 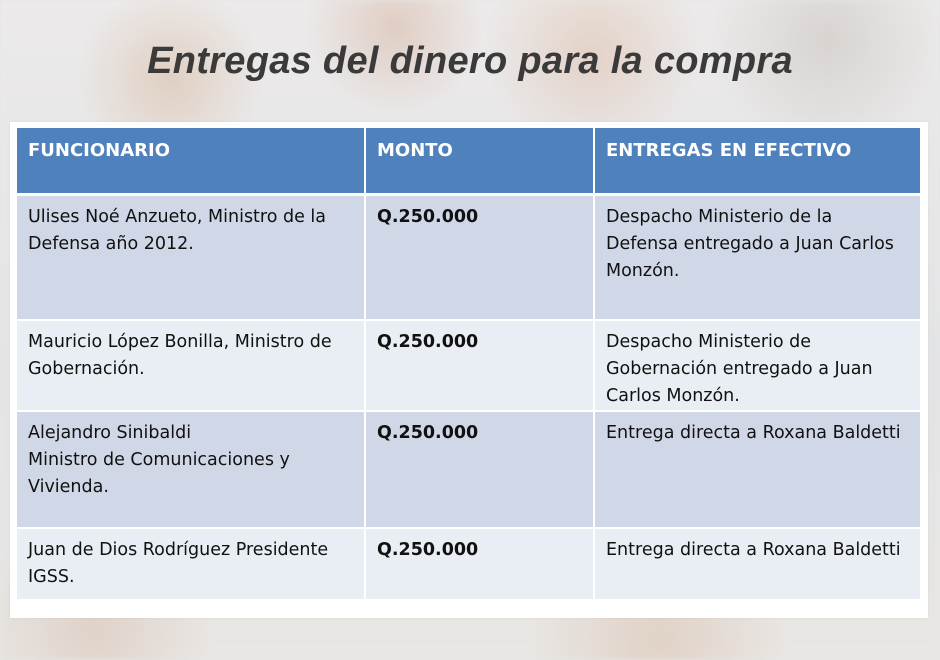 I want to click on funcionario-name: Alejandro Sinibaldi, so click(x=110, y=433).